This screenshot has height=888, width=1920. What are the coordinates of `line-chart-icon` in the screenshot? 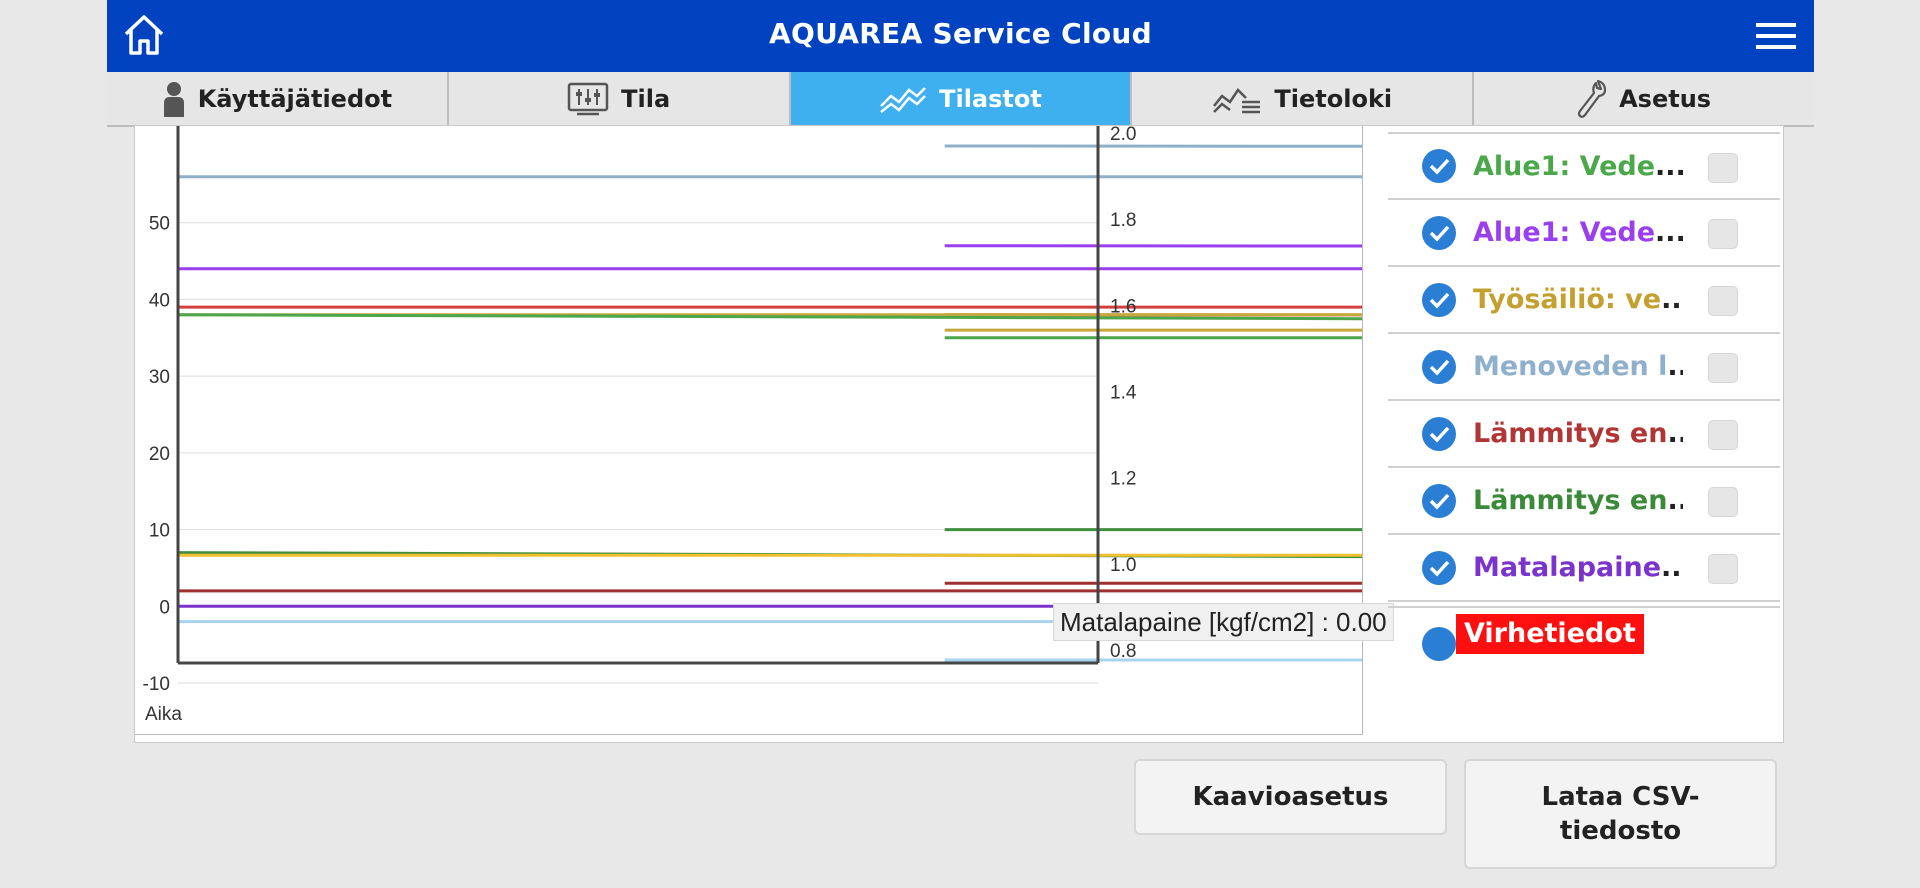 It's located at (903, 99).